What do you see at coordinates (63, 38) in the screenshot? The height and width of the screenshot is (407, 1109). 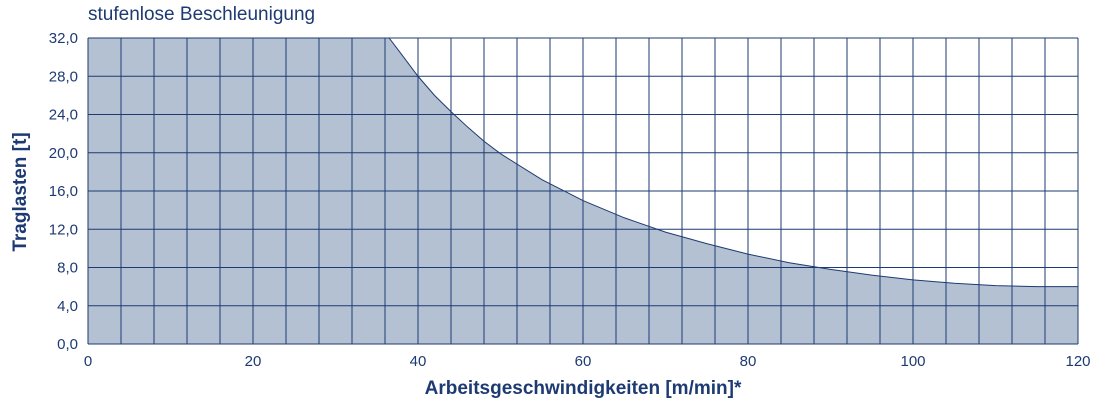 I see `y-tick-label: 32,0` at bounding box center [63, 38].